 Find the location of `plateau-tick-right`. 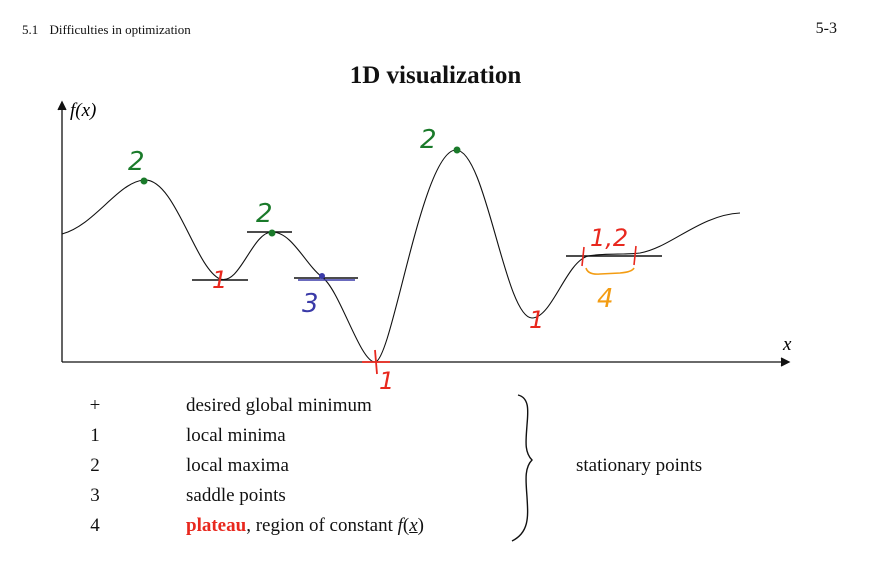

plateau-tick-right is located at coordinates (635, 255).